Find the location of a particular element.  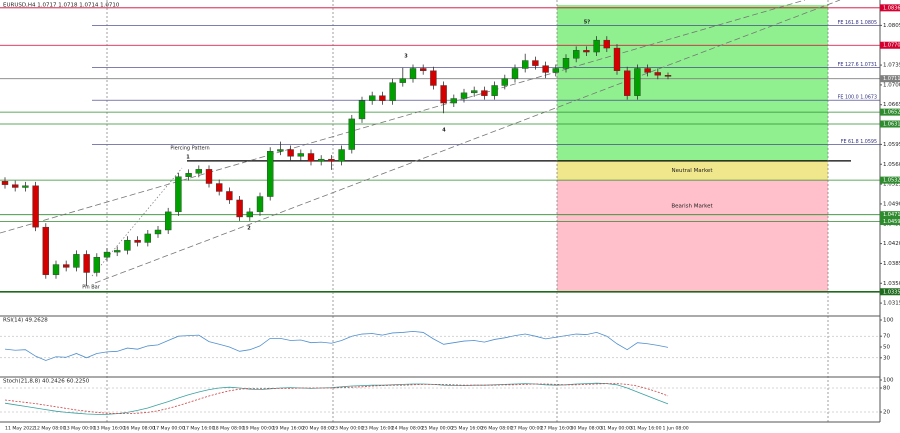

annotation: Pin Bar is located at coordinates (91, 288).